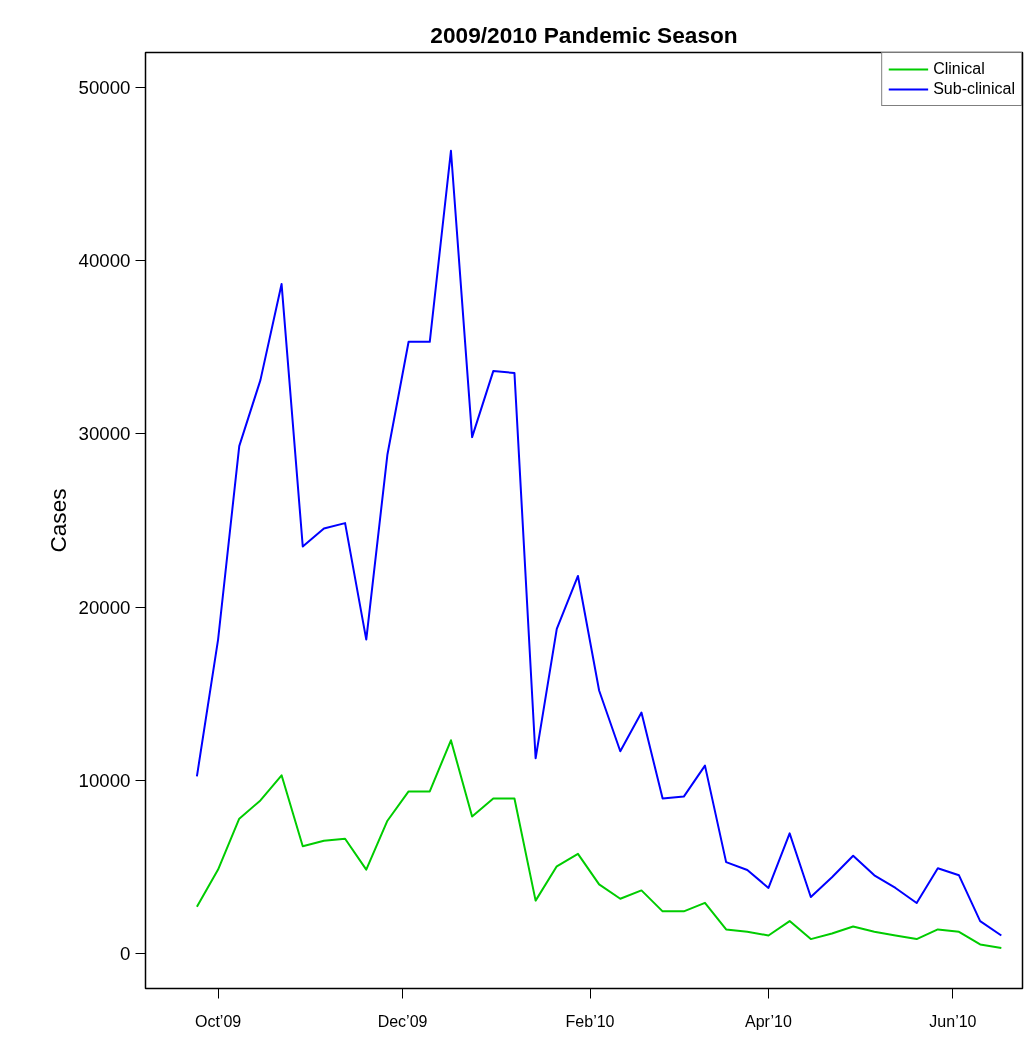  I want to click on x-tick-label: Oct’09, so click(218, 1021).